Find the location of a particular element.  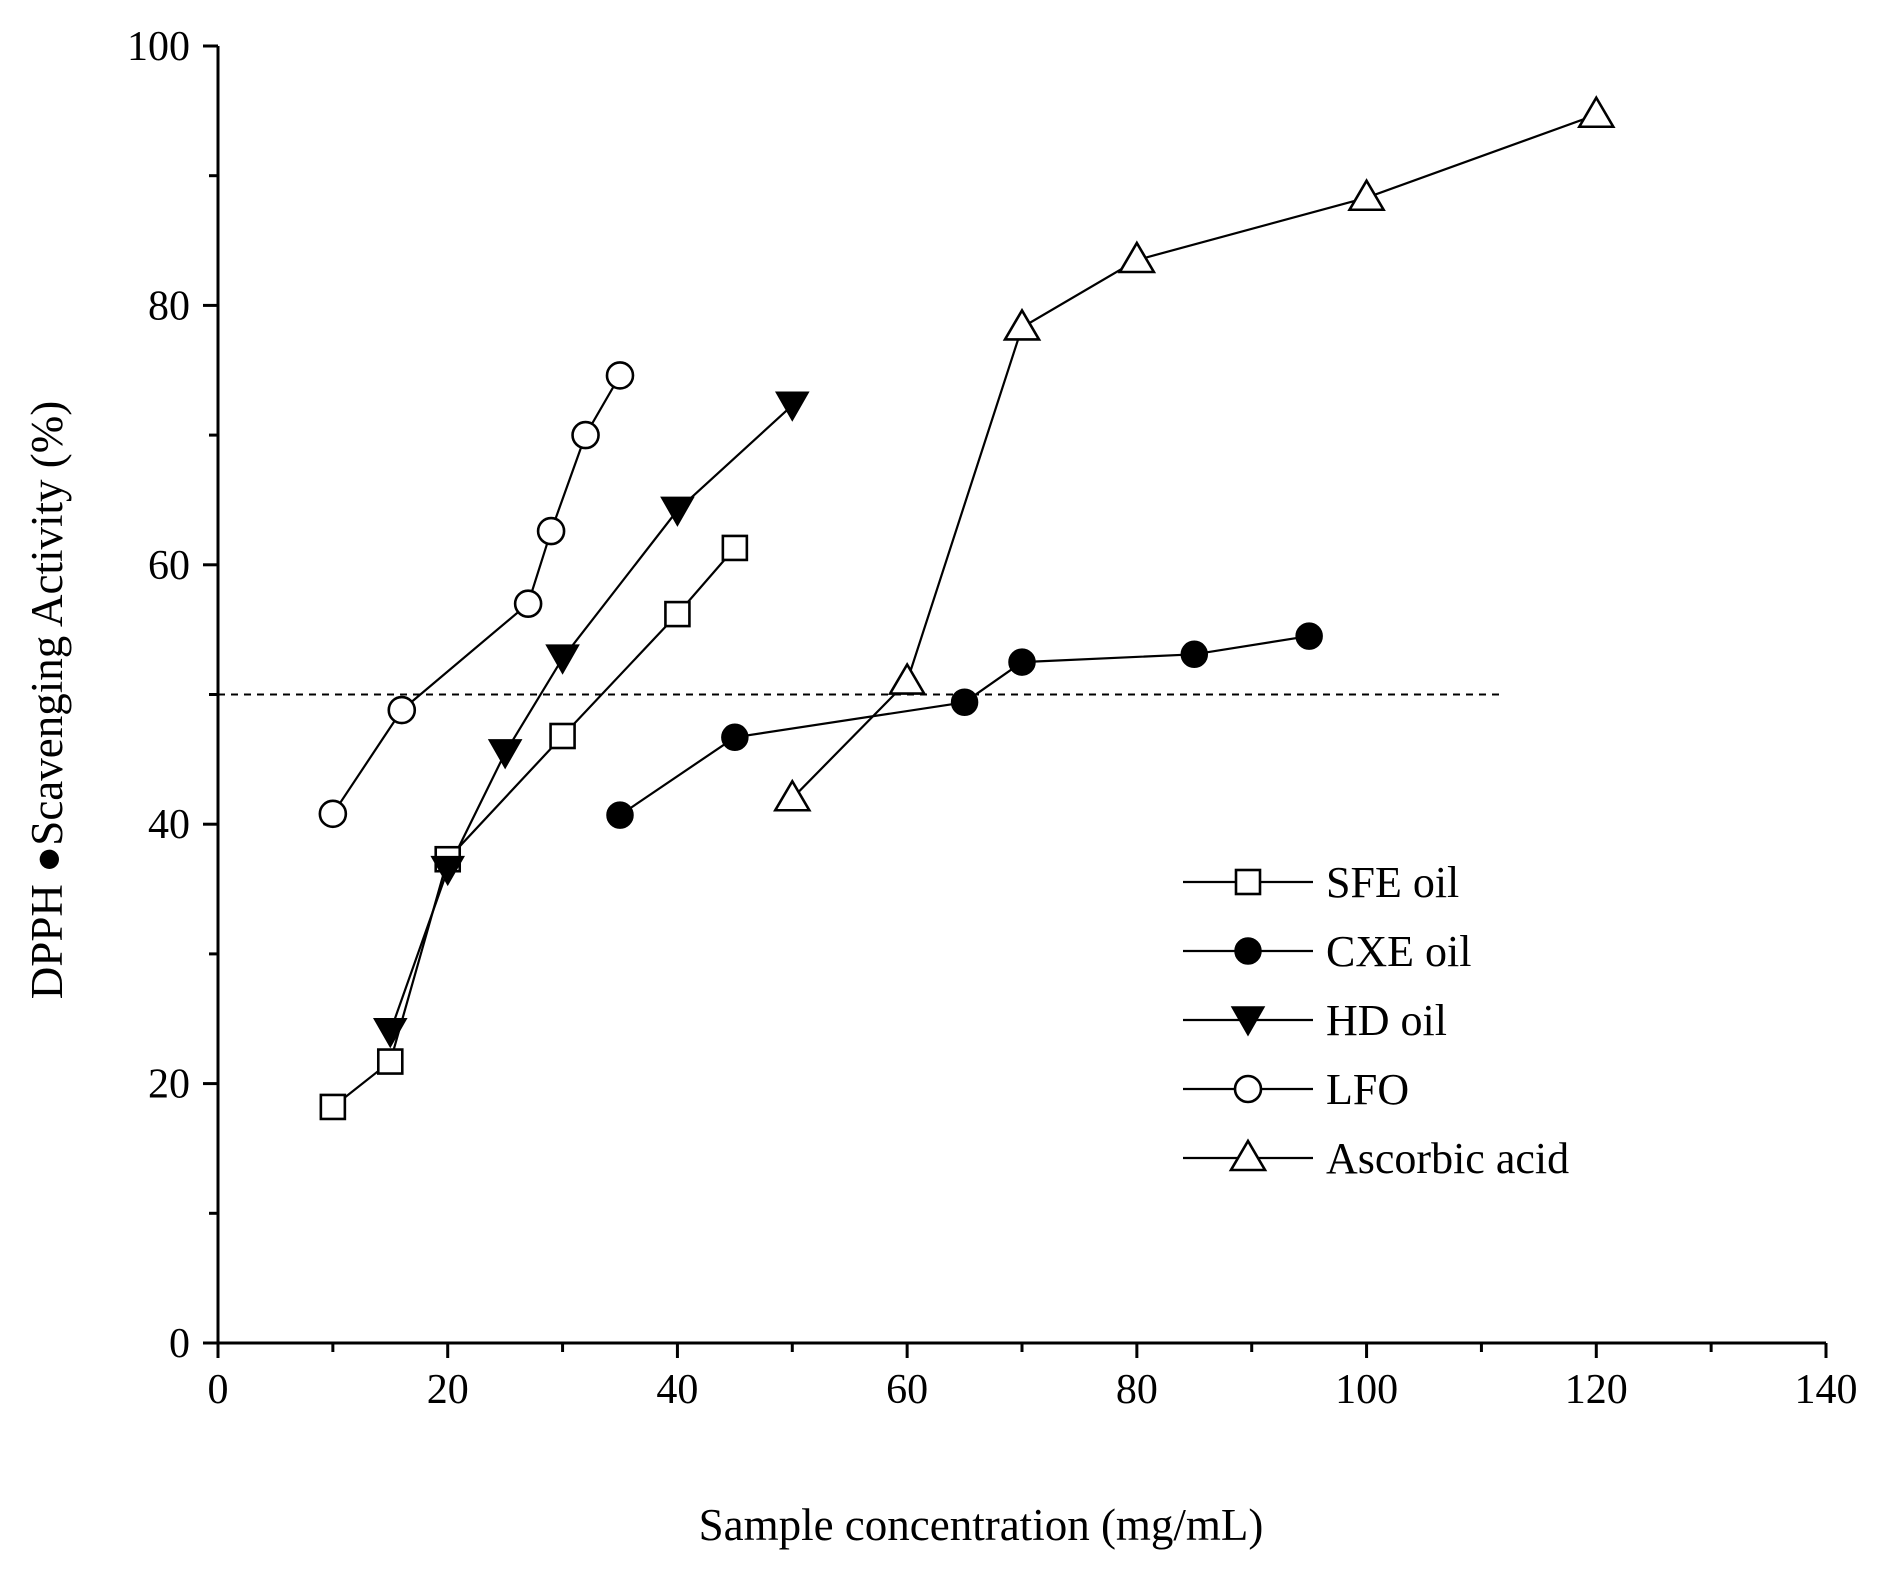

x-tick-label: 140 is located at coordinates (1826, 1390).